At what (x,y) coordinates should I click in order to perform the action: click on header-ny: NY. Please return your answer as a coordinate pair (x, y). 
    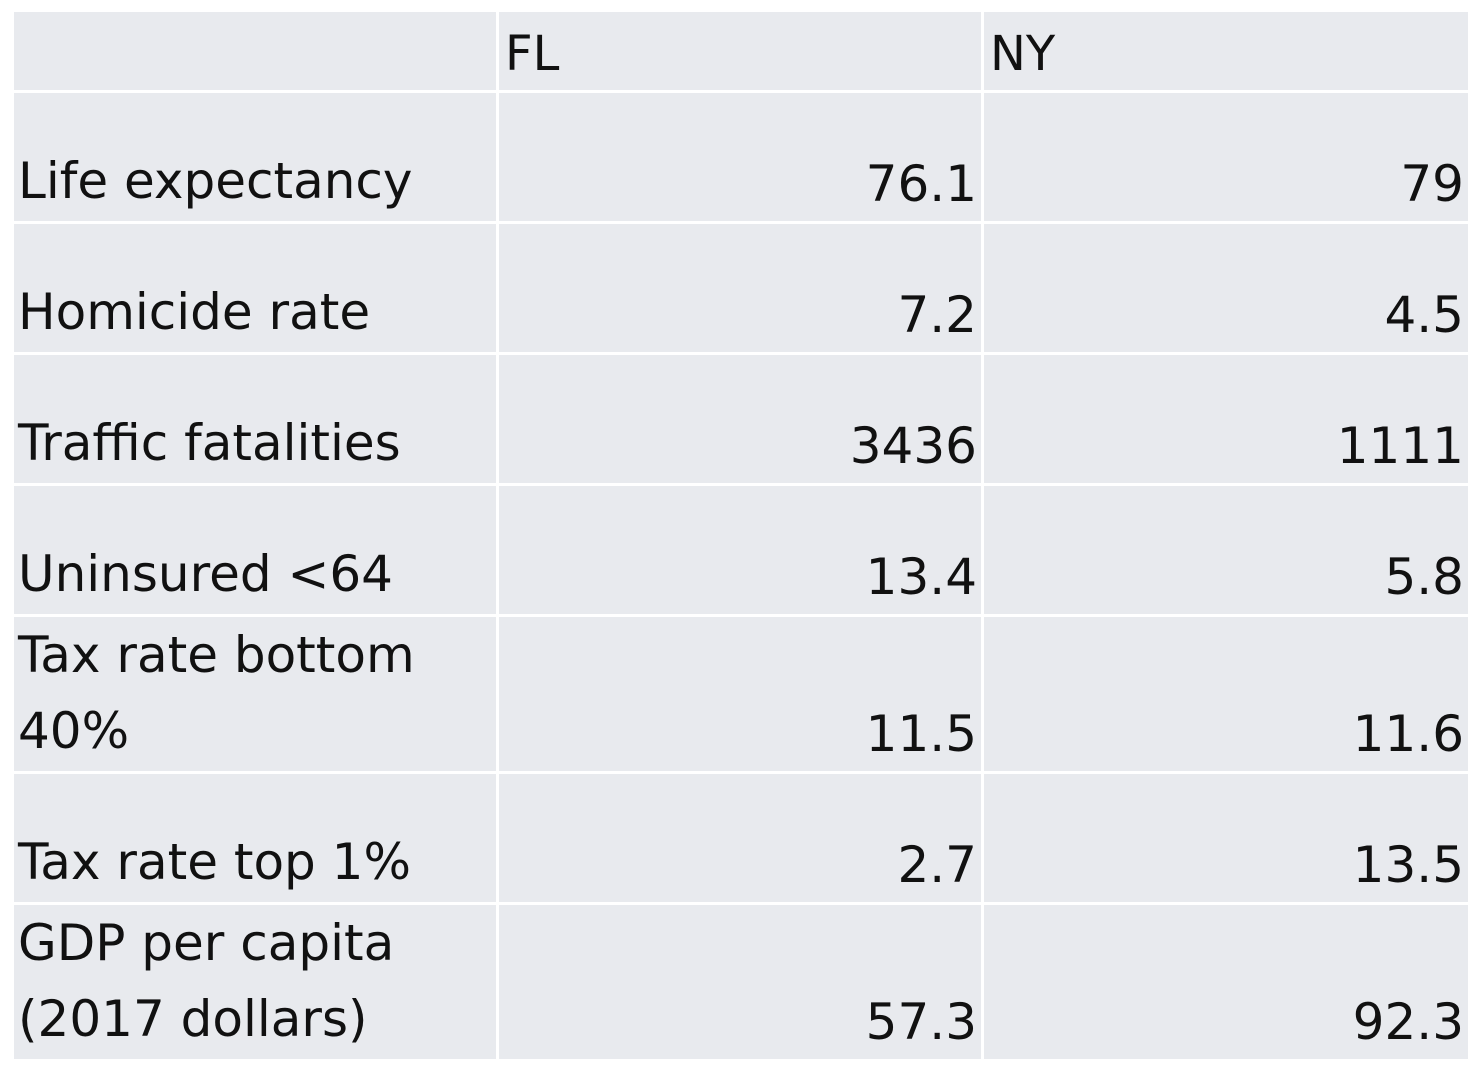
    Looking at the image, I should click on (1226, 51).